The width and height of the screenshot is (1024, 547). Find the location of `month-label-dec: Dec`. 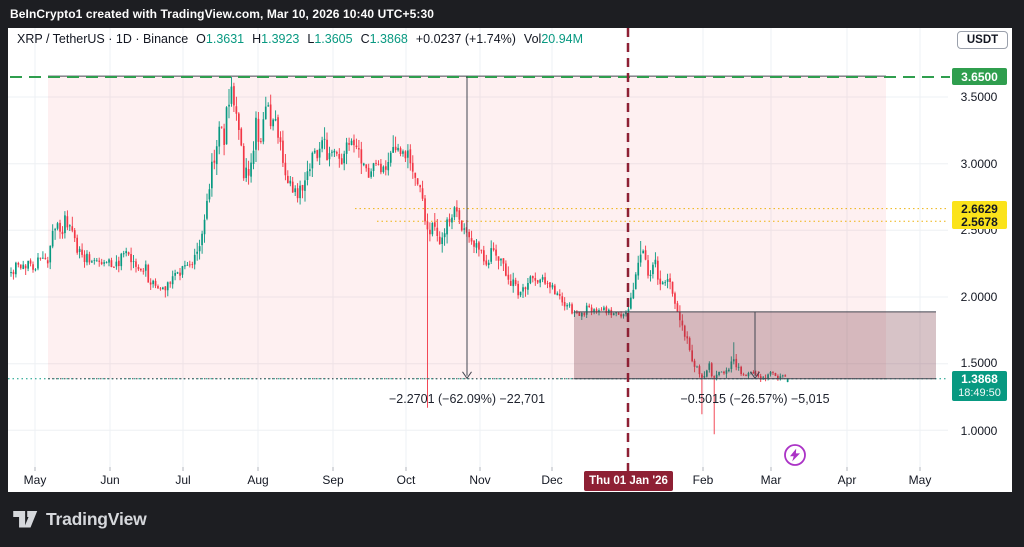

month-label-dec: Dec is located at coordinates (552, 480).